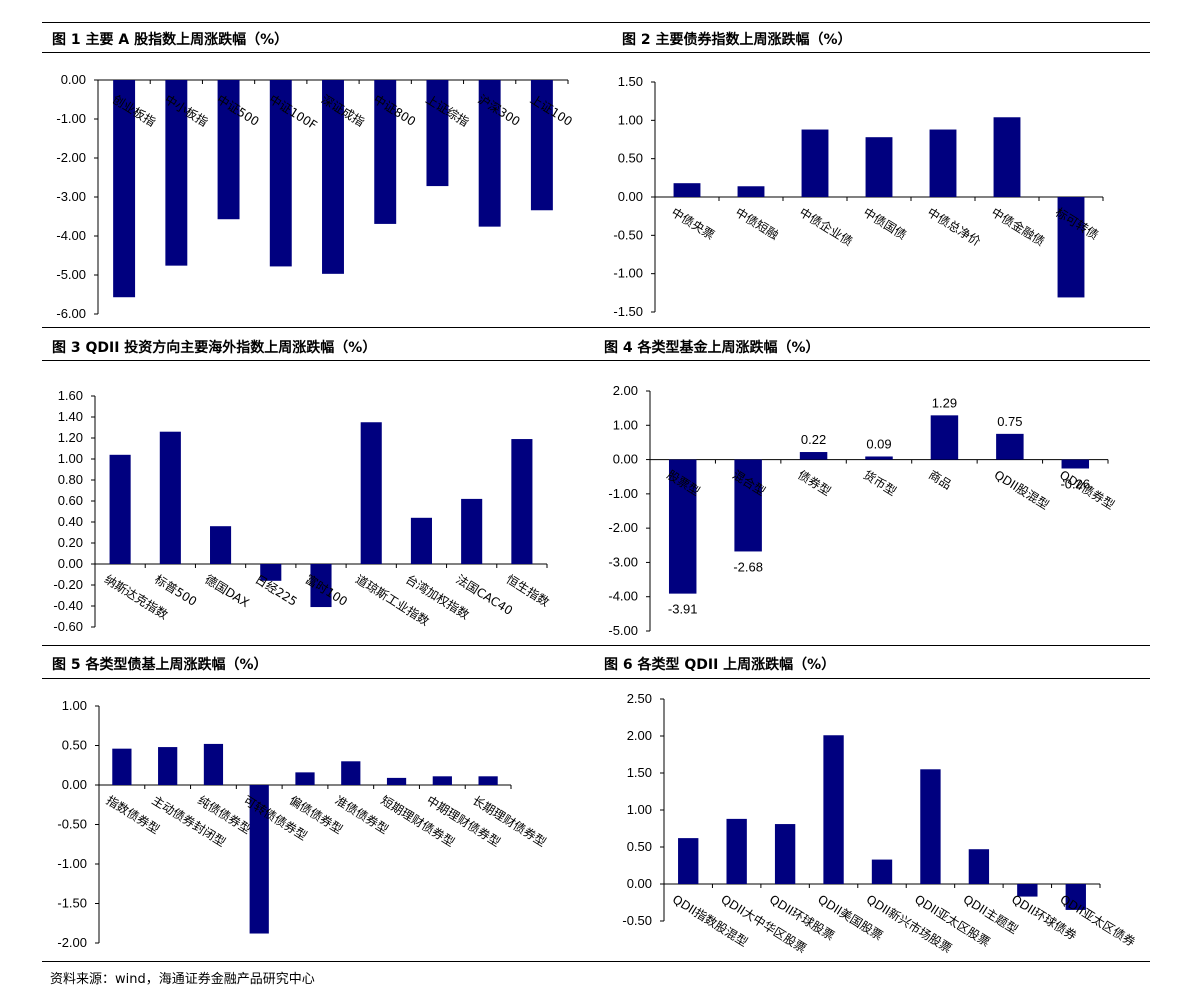  What do you see at coordinates (1009, 421) in the screenshot?
I see `data-label: 0.75` at bounding box center [1009, 421].